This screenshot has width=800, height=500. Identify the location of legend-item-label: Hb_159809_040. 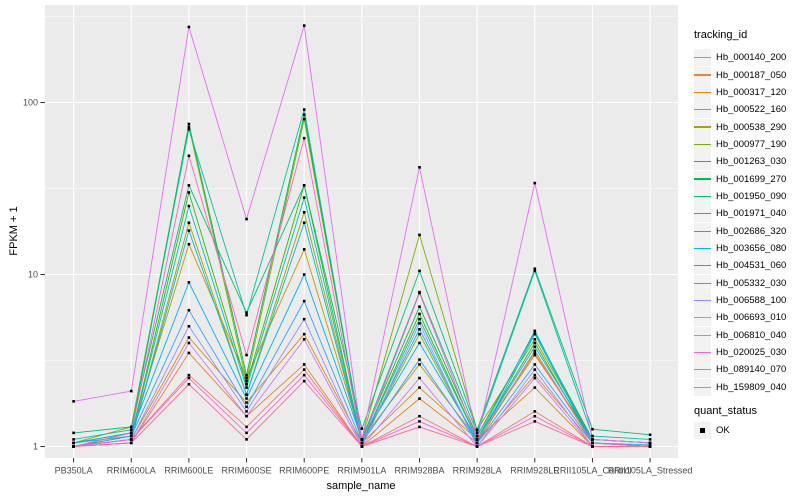
(751, 387).